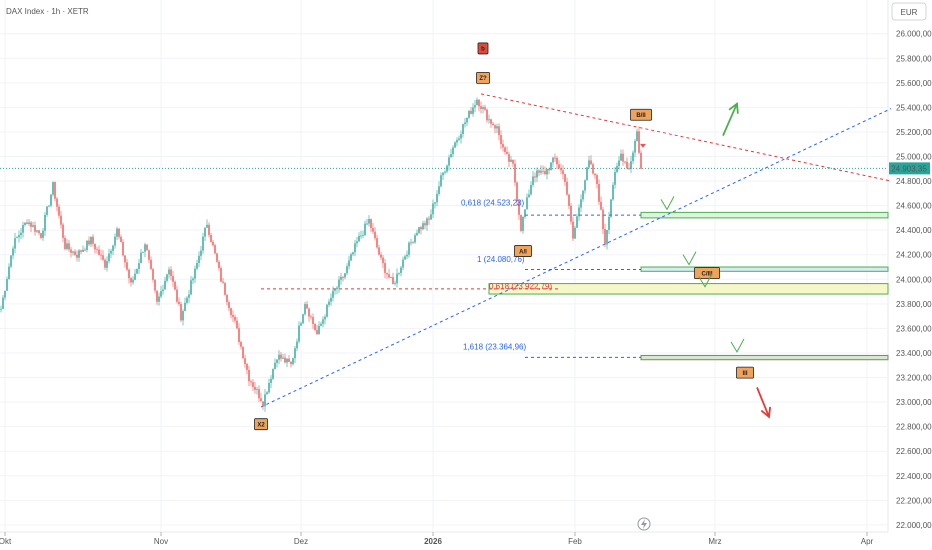 Image resolution: width=932 pixels, height=550 pixels. Describe the element at coordinates (914, 255) in the screenshot. I see `y-tick-label: 24.200,00` at that location.